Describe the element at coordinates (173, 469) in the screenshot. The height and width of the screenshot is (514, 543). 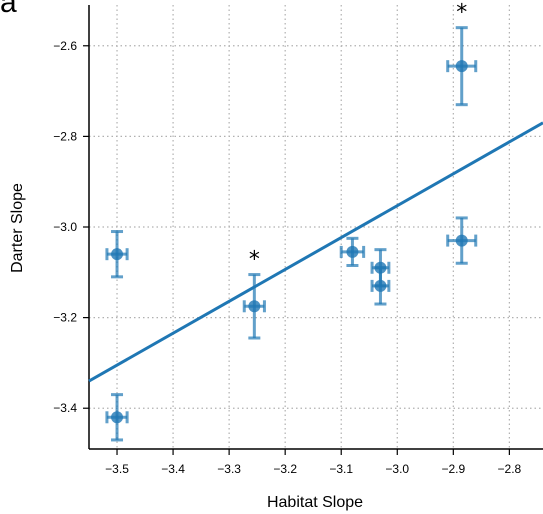
I see `x-tick-label: −3.4` at that location.